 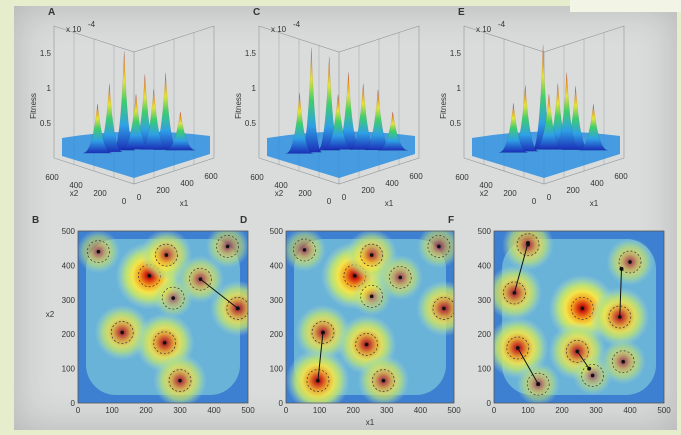 I want to click on y-axis-label: x2, so click(x=50, y=314).